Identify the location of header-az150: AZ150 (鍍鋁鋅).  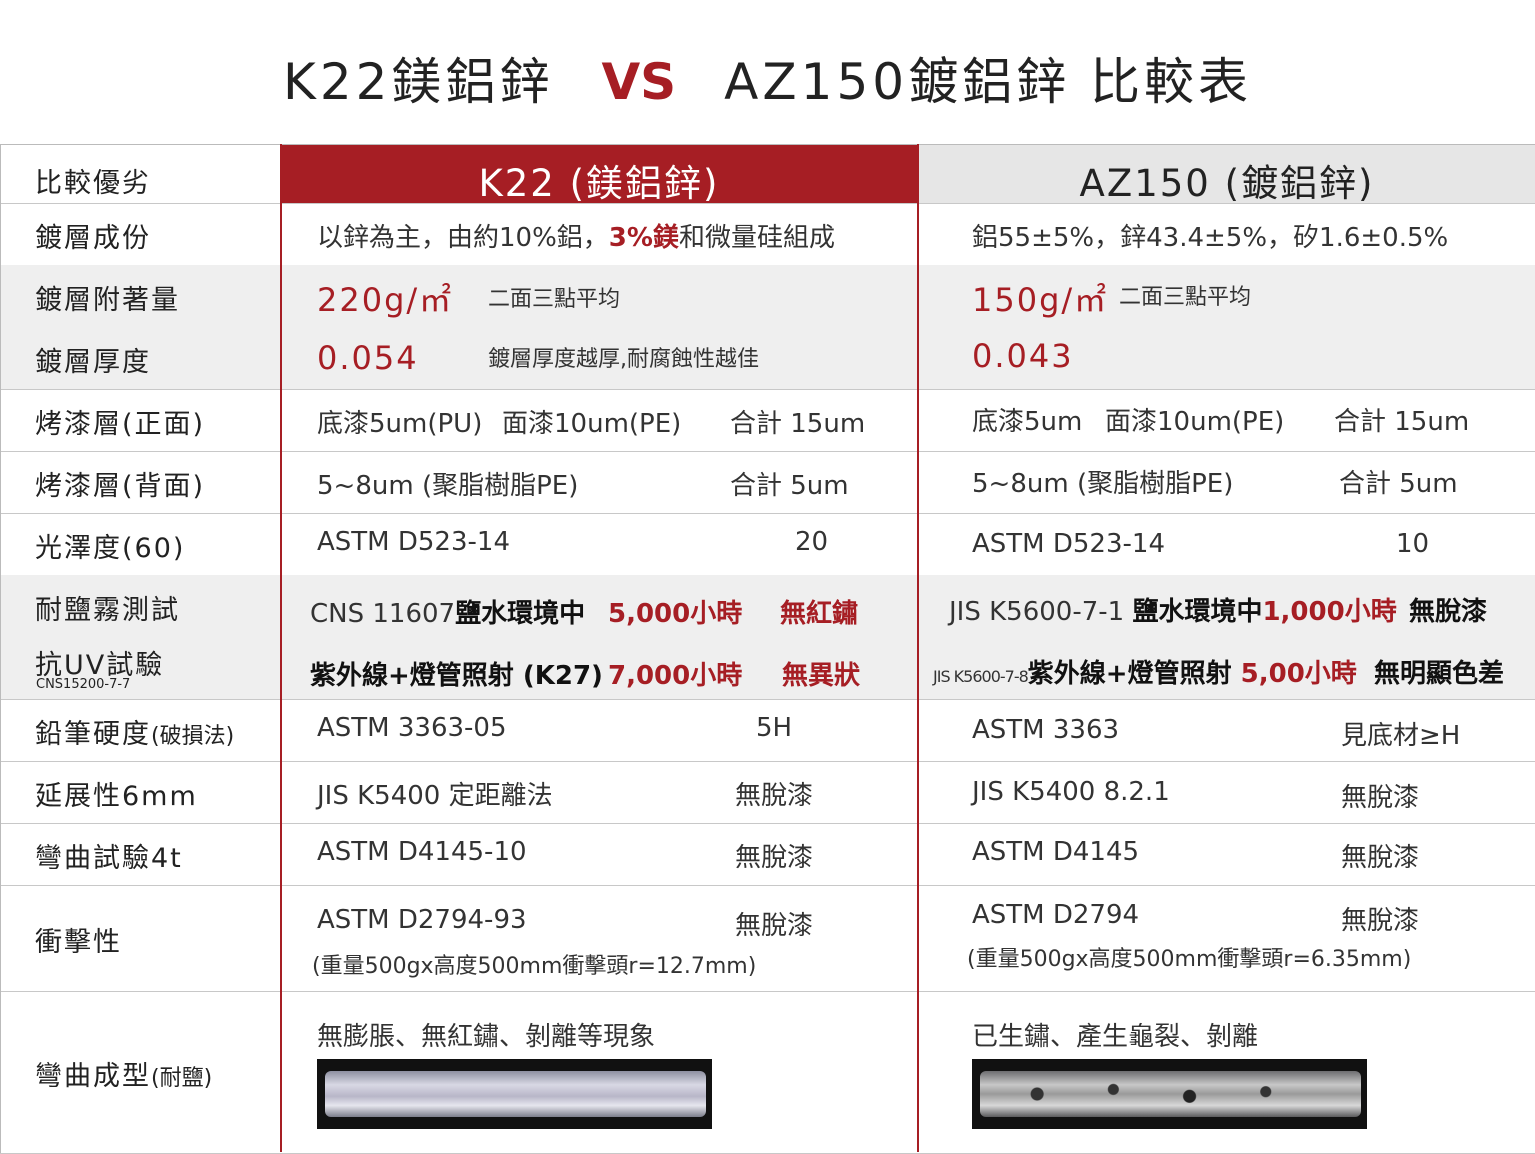
(1227, 183).